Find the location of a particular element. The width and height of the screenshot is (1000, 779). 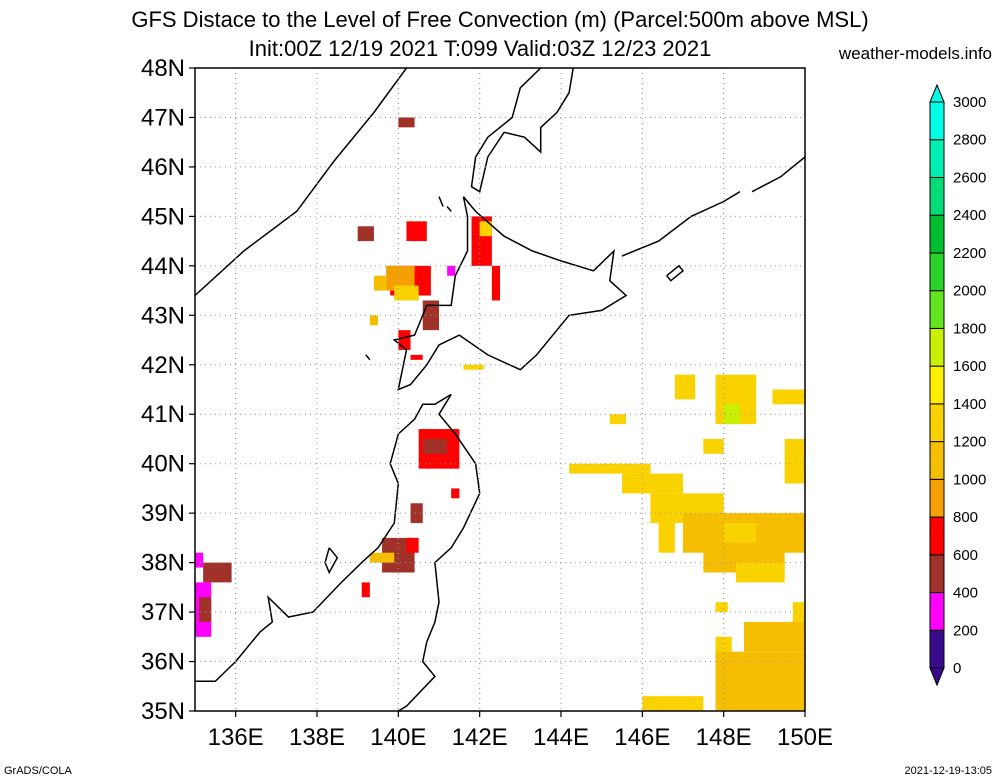

colorbar-label: 1800 is located at coordinates (969, 328).